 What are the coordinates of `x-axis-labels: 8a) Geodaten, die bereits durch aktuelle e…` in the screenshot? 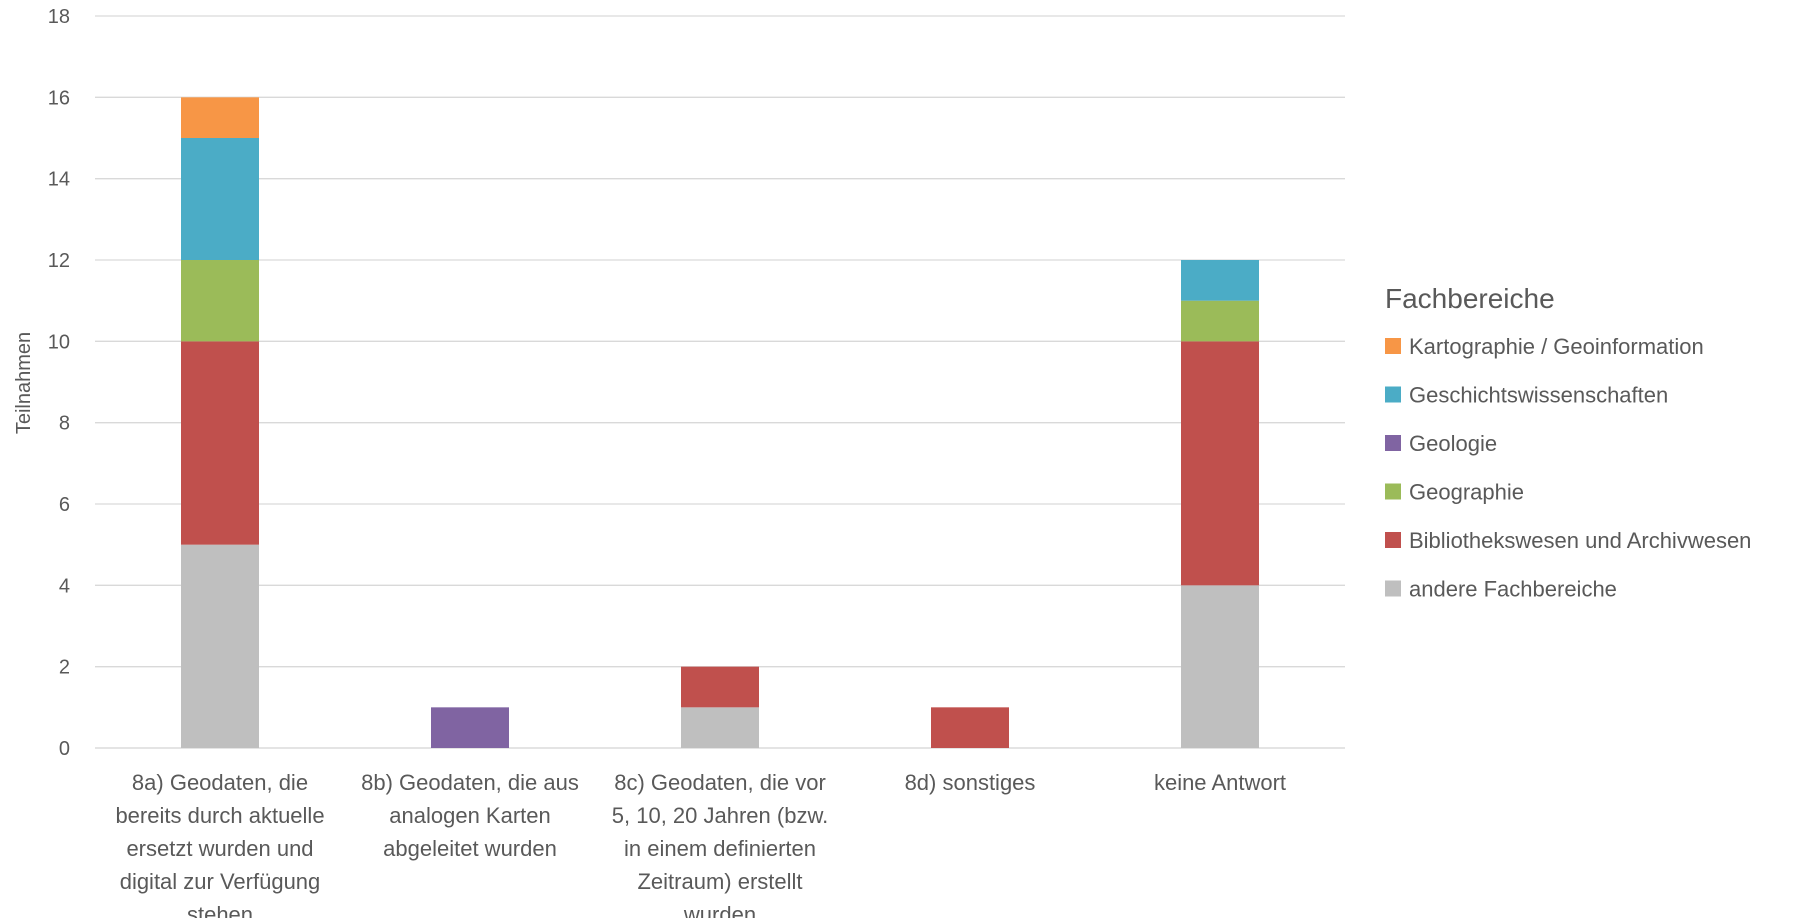 It's located at (700, 844).